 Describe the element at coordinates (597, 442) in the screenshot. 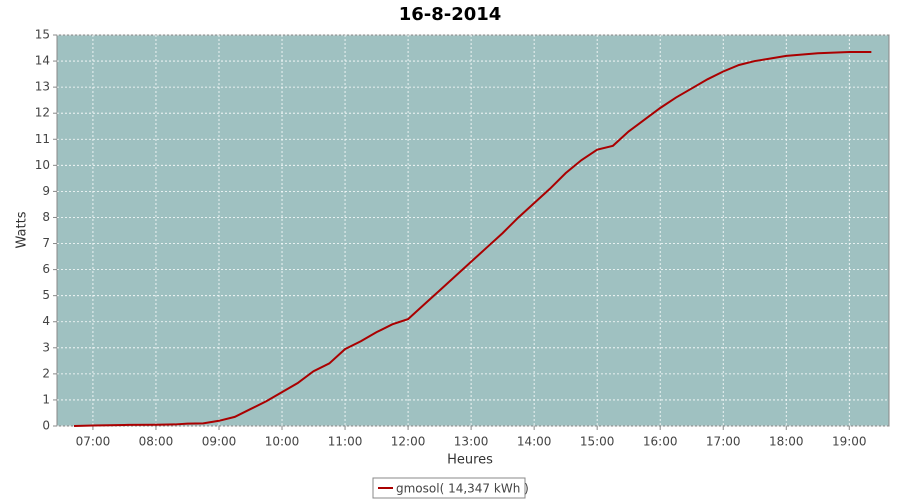

I see `x-tick-label: 15:00` at that location.